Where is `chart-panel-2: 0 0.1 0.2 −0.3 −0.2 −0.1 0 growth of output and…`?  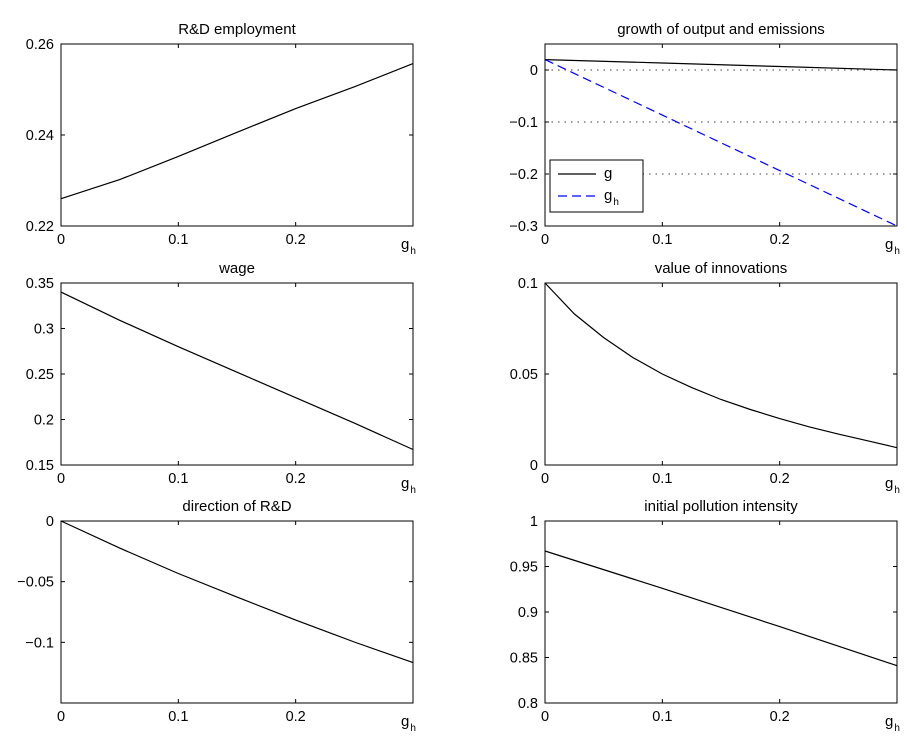 chart-panel-2: 0 0.1 0.2 −0.3 −0.2 −0.1 0 growth of output and… is located at coordinates (704, 139).